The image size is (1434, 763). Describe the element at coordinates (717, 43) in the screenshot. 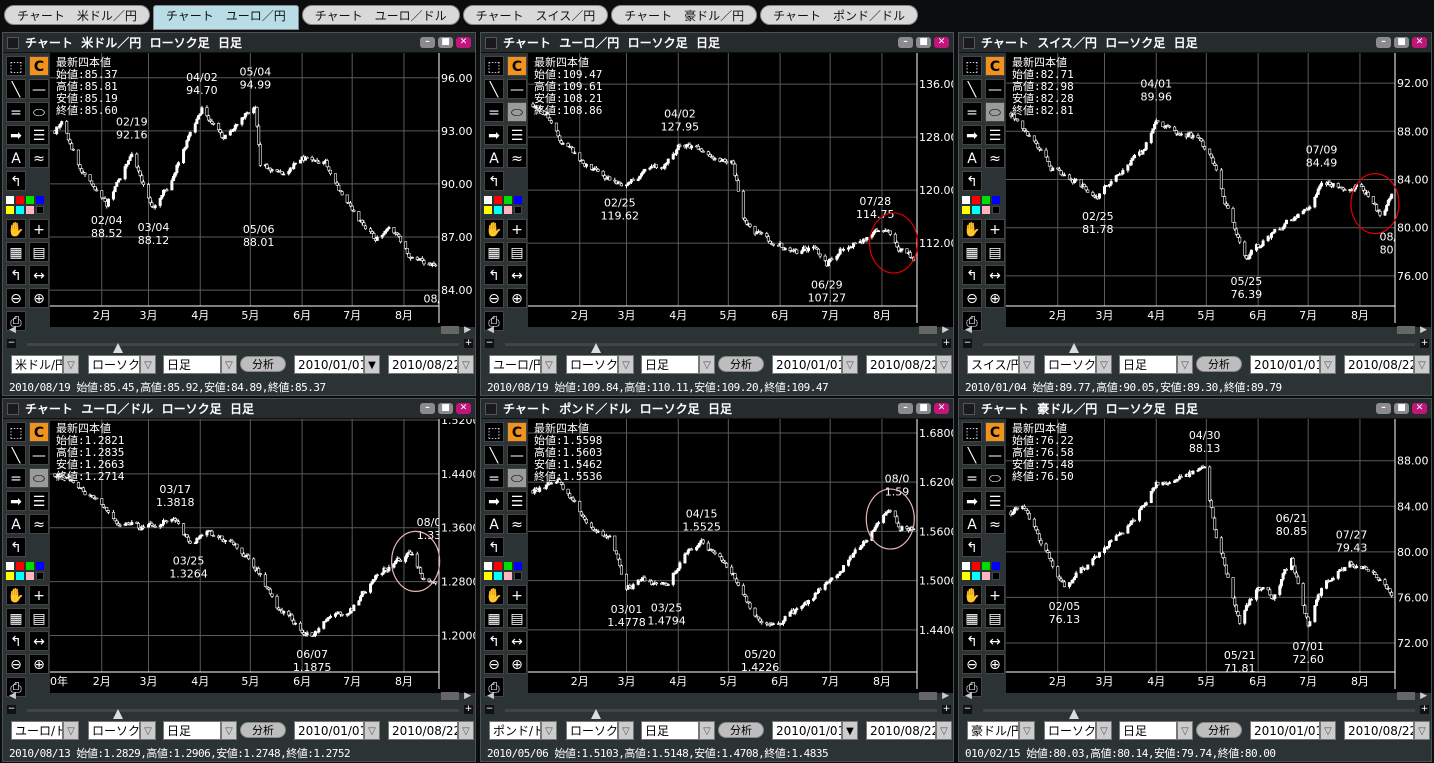

I see `window-titlebar: チャート ユーロ／円 ローソク足 日足 – ■ ✕` at that location.